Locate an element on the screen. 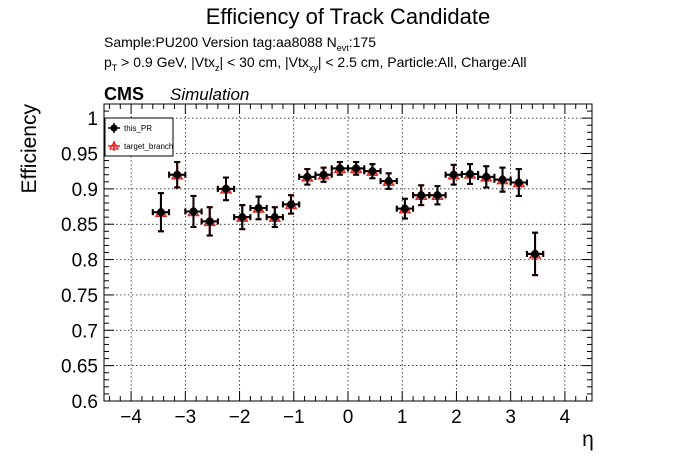 Image resolution: width=696 pixels, height=472 pixels. legend-box is located at coordinates (139, 137).